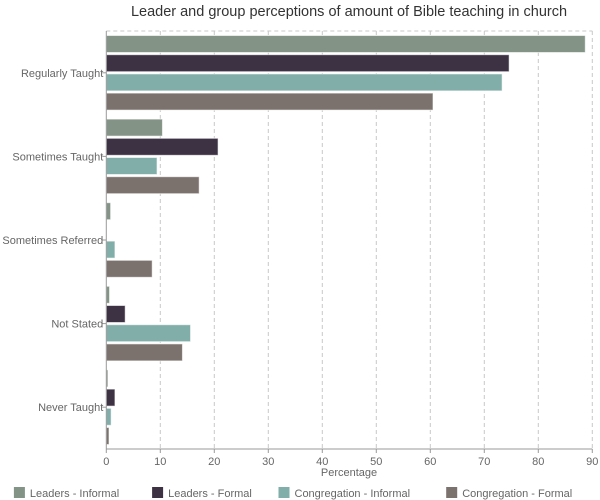 Image resolution: width=600 pixels, height=500 pixels. What do you see at coordinates (160, 462) in the screenshot?
I see `x-tick-label: 10` at bounding box center [160, 462].